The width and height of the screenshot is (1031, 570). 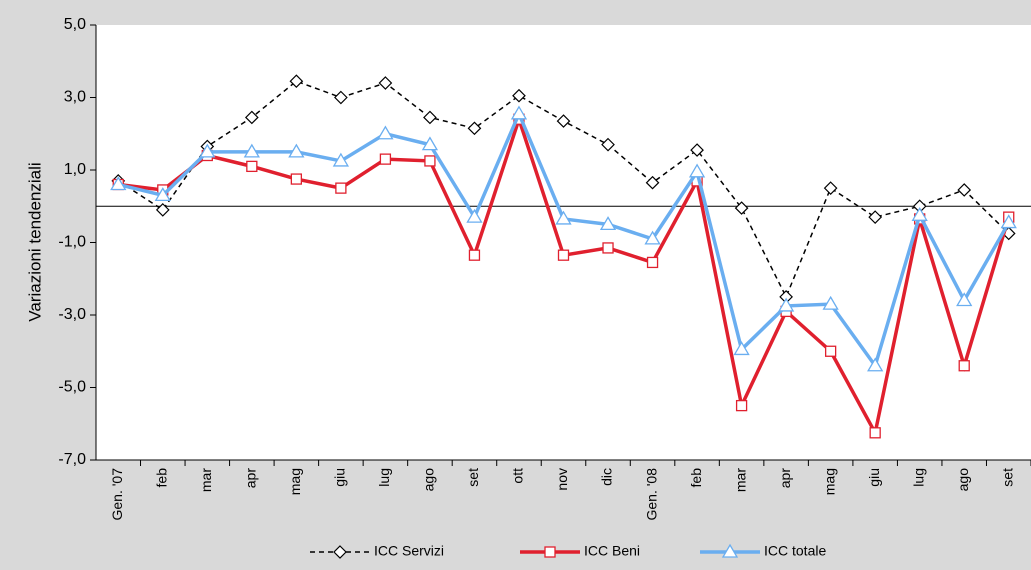 I want to click on x-tick-label: Gen. '07, so click(x=117, y=494).